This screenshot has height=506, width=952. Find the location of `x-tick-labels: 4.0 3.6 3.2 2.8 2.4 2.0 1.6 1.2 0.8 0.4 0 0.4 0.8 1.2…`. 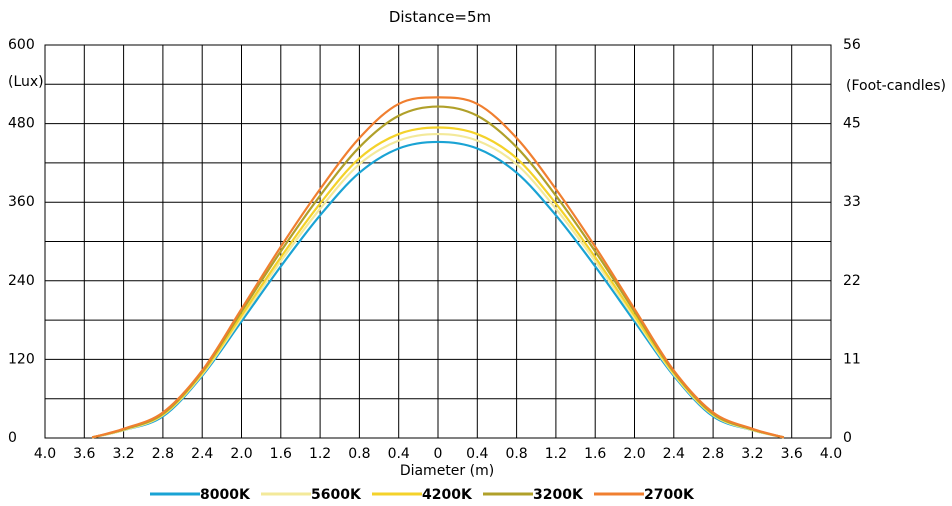

x-tick-labels: 4.0 3.6 3.2 2.8 2.4 2.0 1.6 1.2 0.8 0.4 0 0.4 0.8 1.2… is located at coordinates (438, 454).